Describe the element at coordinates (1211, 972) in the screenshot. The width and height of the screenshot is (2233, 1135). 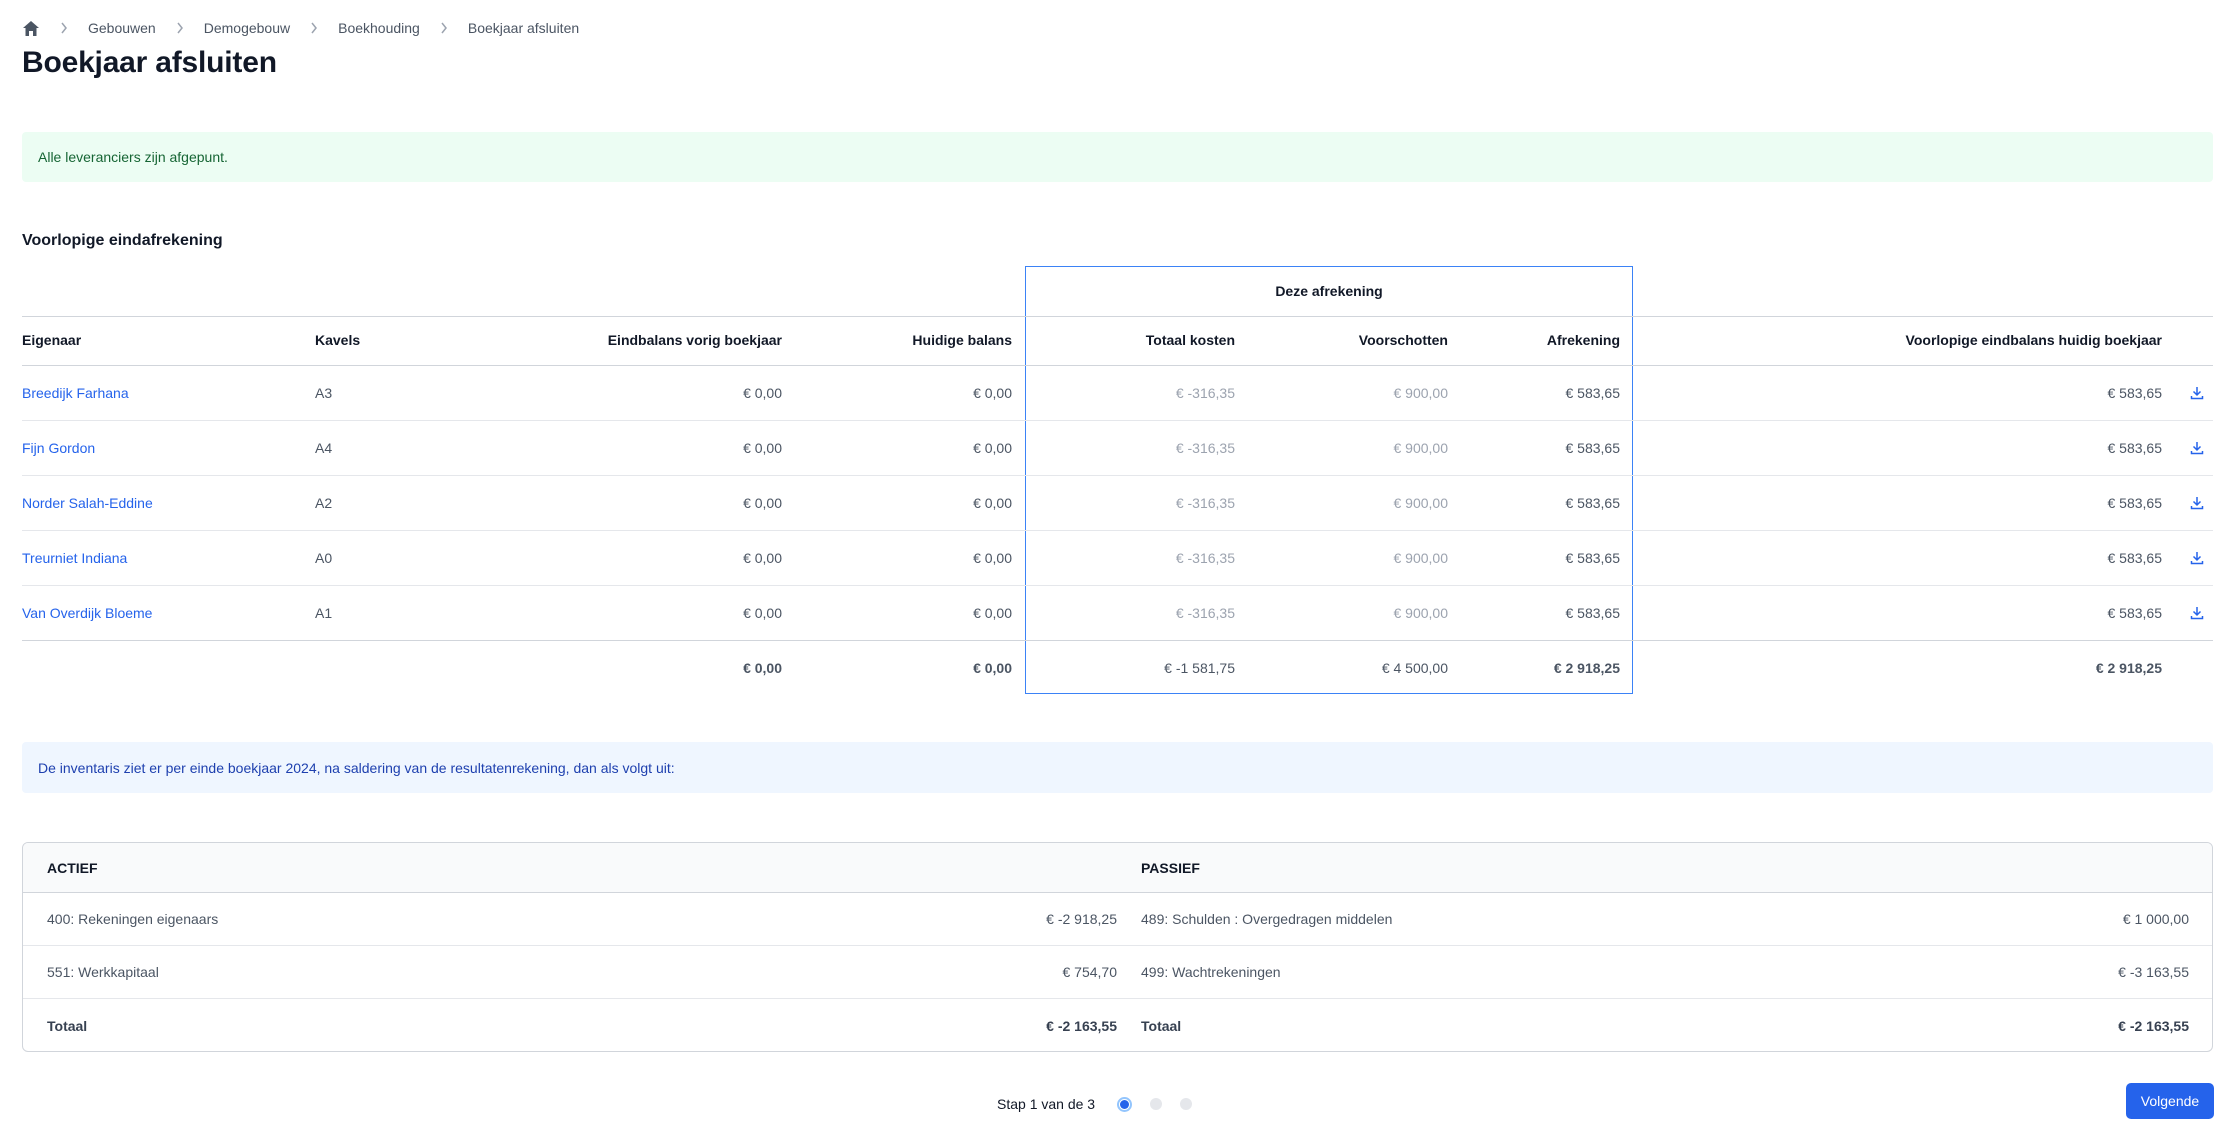
I see `passief-label: 499: Wachtrekeningen` at that location.